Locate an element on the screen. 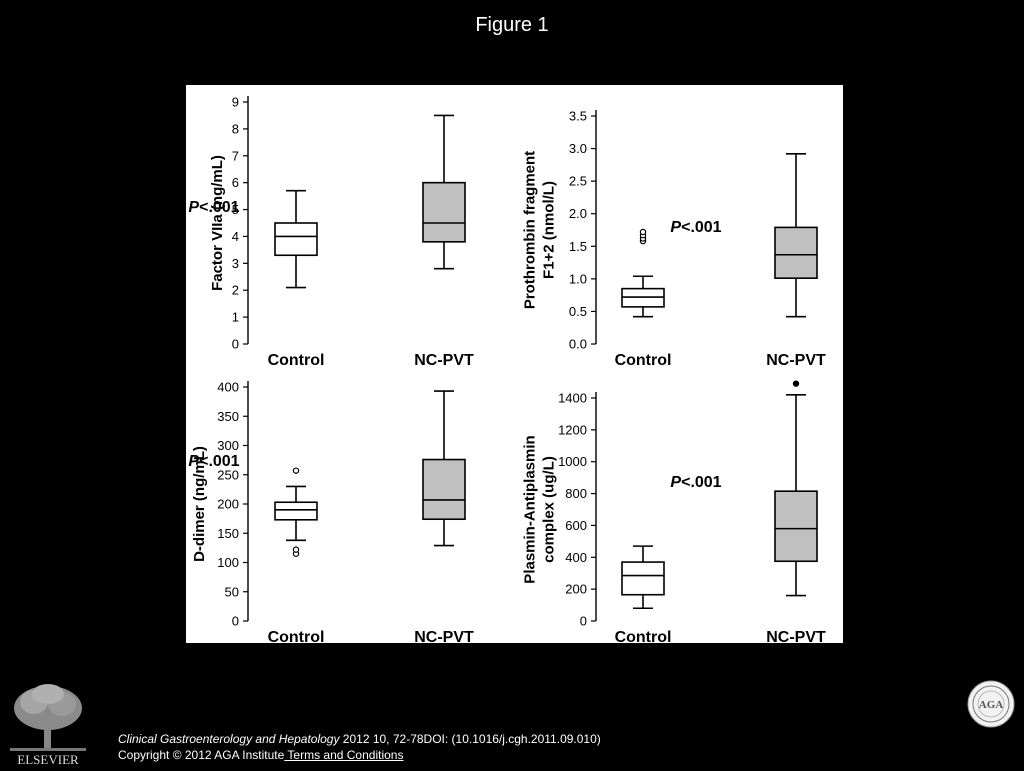 The height and width of the screenshot is (771, 1024). y-tick-label: 3.5 is located at coordinates (578, 116).